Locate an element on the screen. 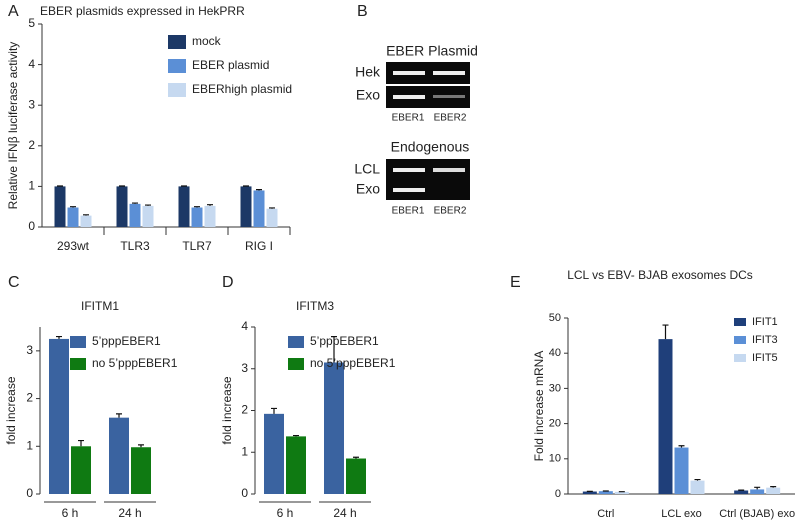  panel-letter: A is located at coordinates (13, 11).